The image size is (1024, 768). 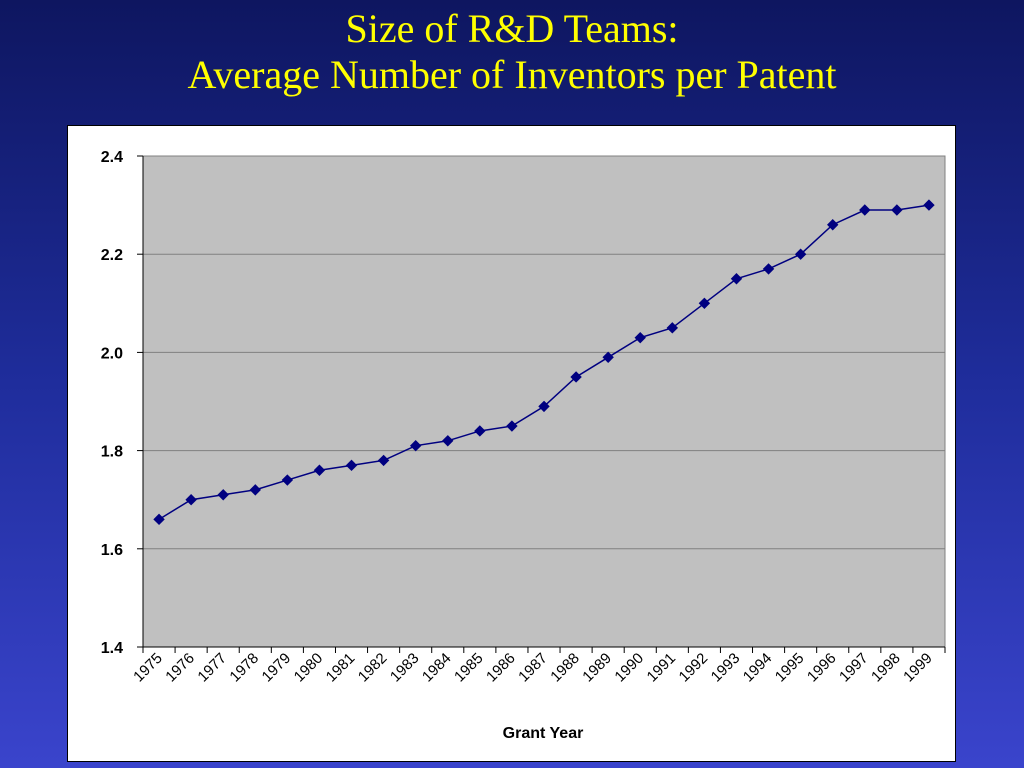 What do you see at coordinates (480, 431) in the screenshot?
I see `data-point-1985` at bounding box center [480, 431].